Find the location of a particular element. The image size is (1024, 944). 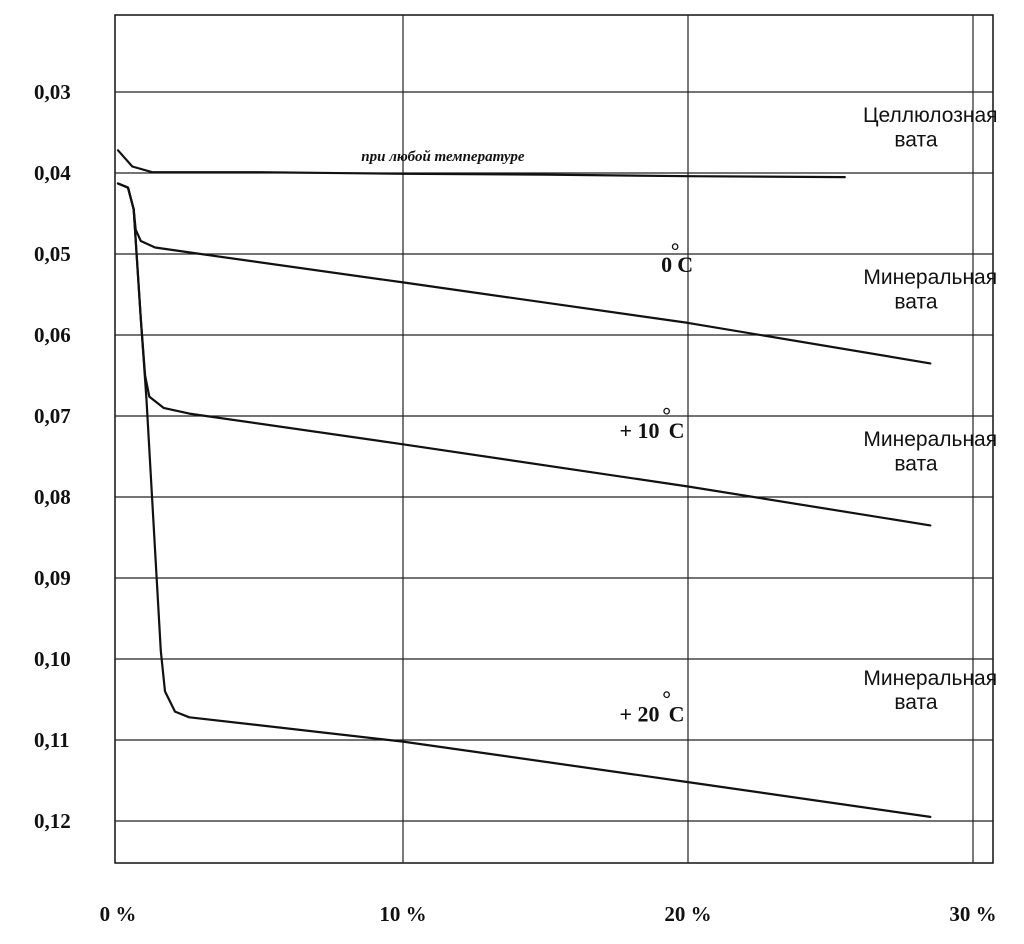

annotation-label: 0 is located at coordinates (666, 264).